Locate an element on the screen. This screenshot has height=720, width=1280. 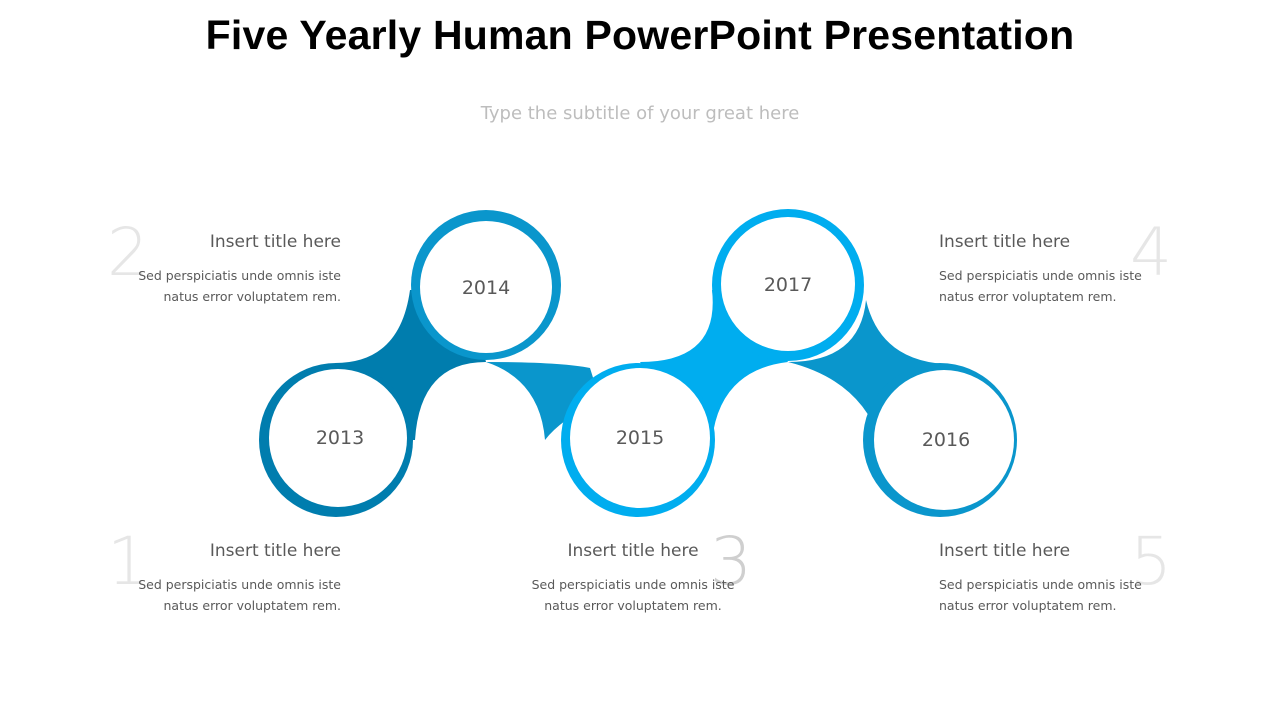
connector-2014-2015 is located at coordinates (543, 401).